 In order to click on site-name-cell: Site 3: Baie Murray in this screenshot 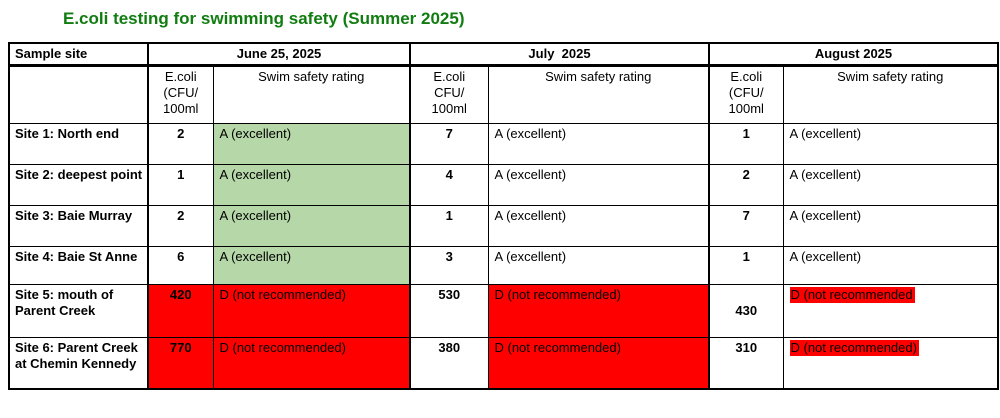, I will do `click(78, 226)`.